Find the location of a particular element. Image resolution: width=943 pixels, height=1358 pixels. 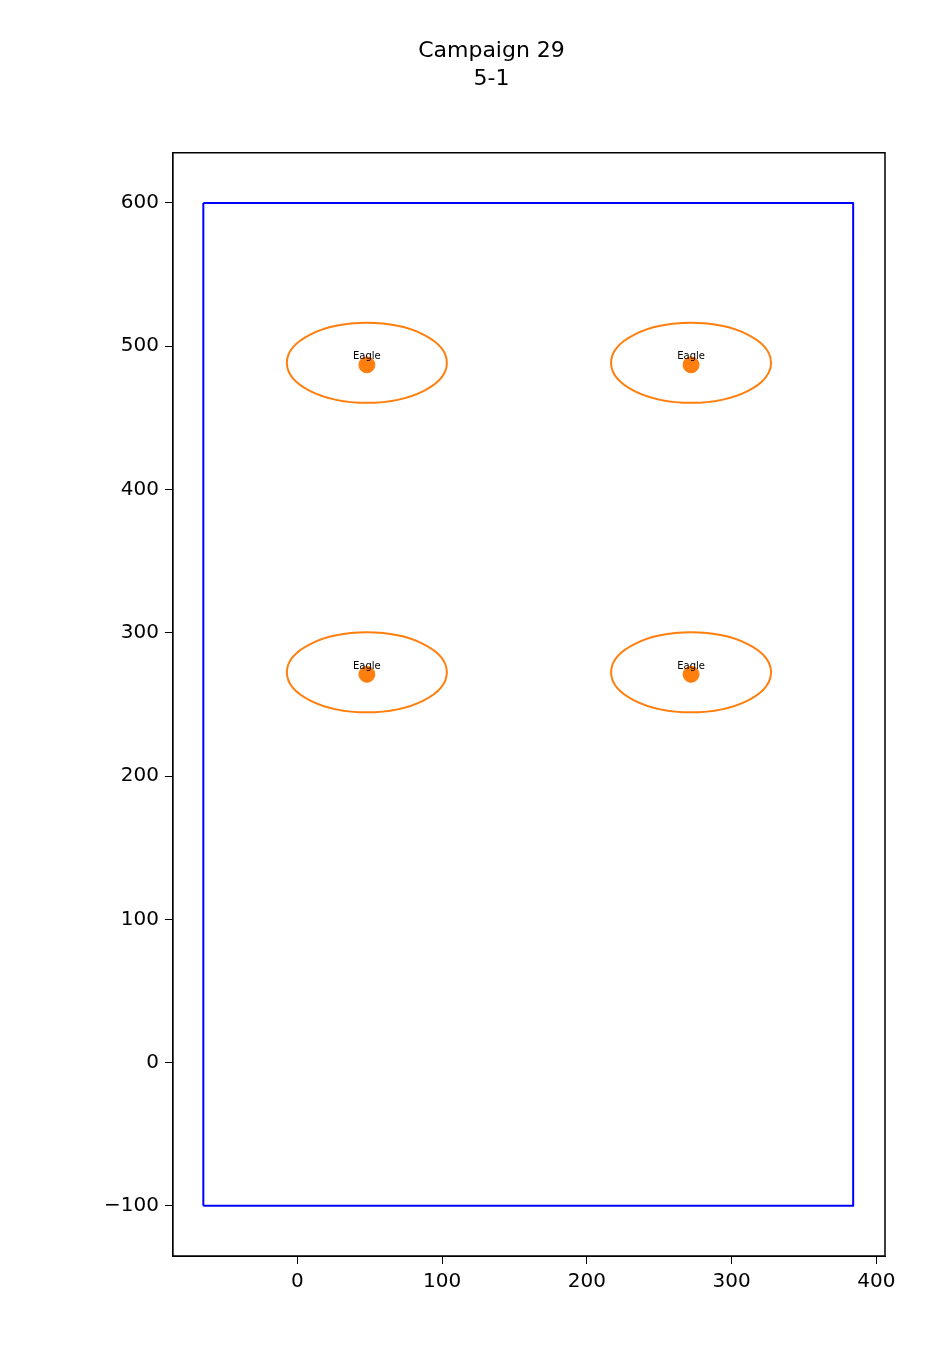

x-tick-label: 200 is located at coordinates (586, 1280).